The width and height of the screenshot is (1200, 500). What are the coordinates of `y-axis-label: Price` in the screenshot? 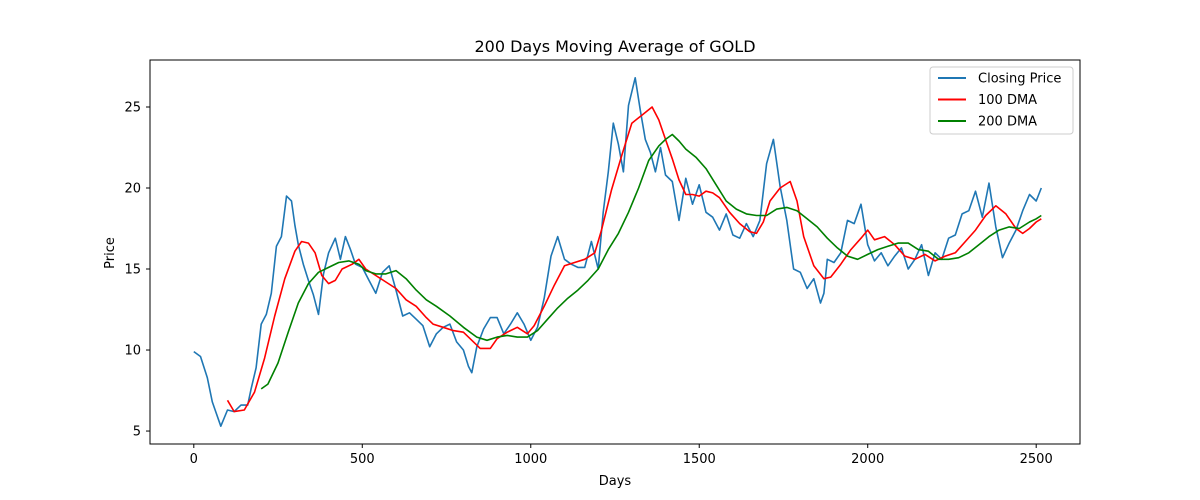 It's located at (110, 253).